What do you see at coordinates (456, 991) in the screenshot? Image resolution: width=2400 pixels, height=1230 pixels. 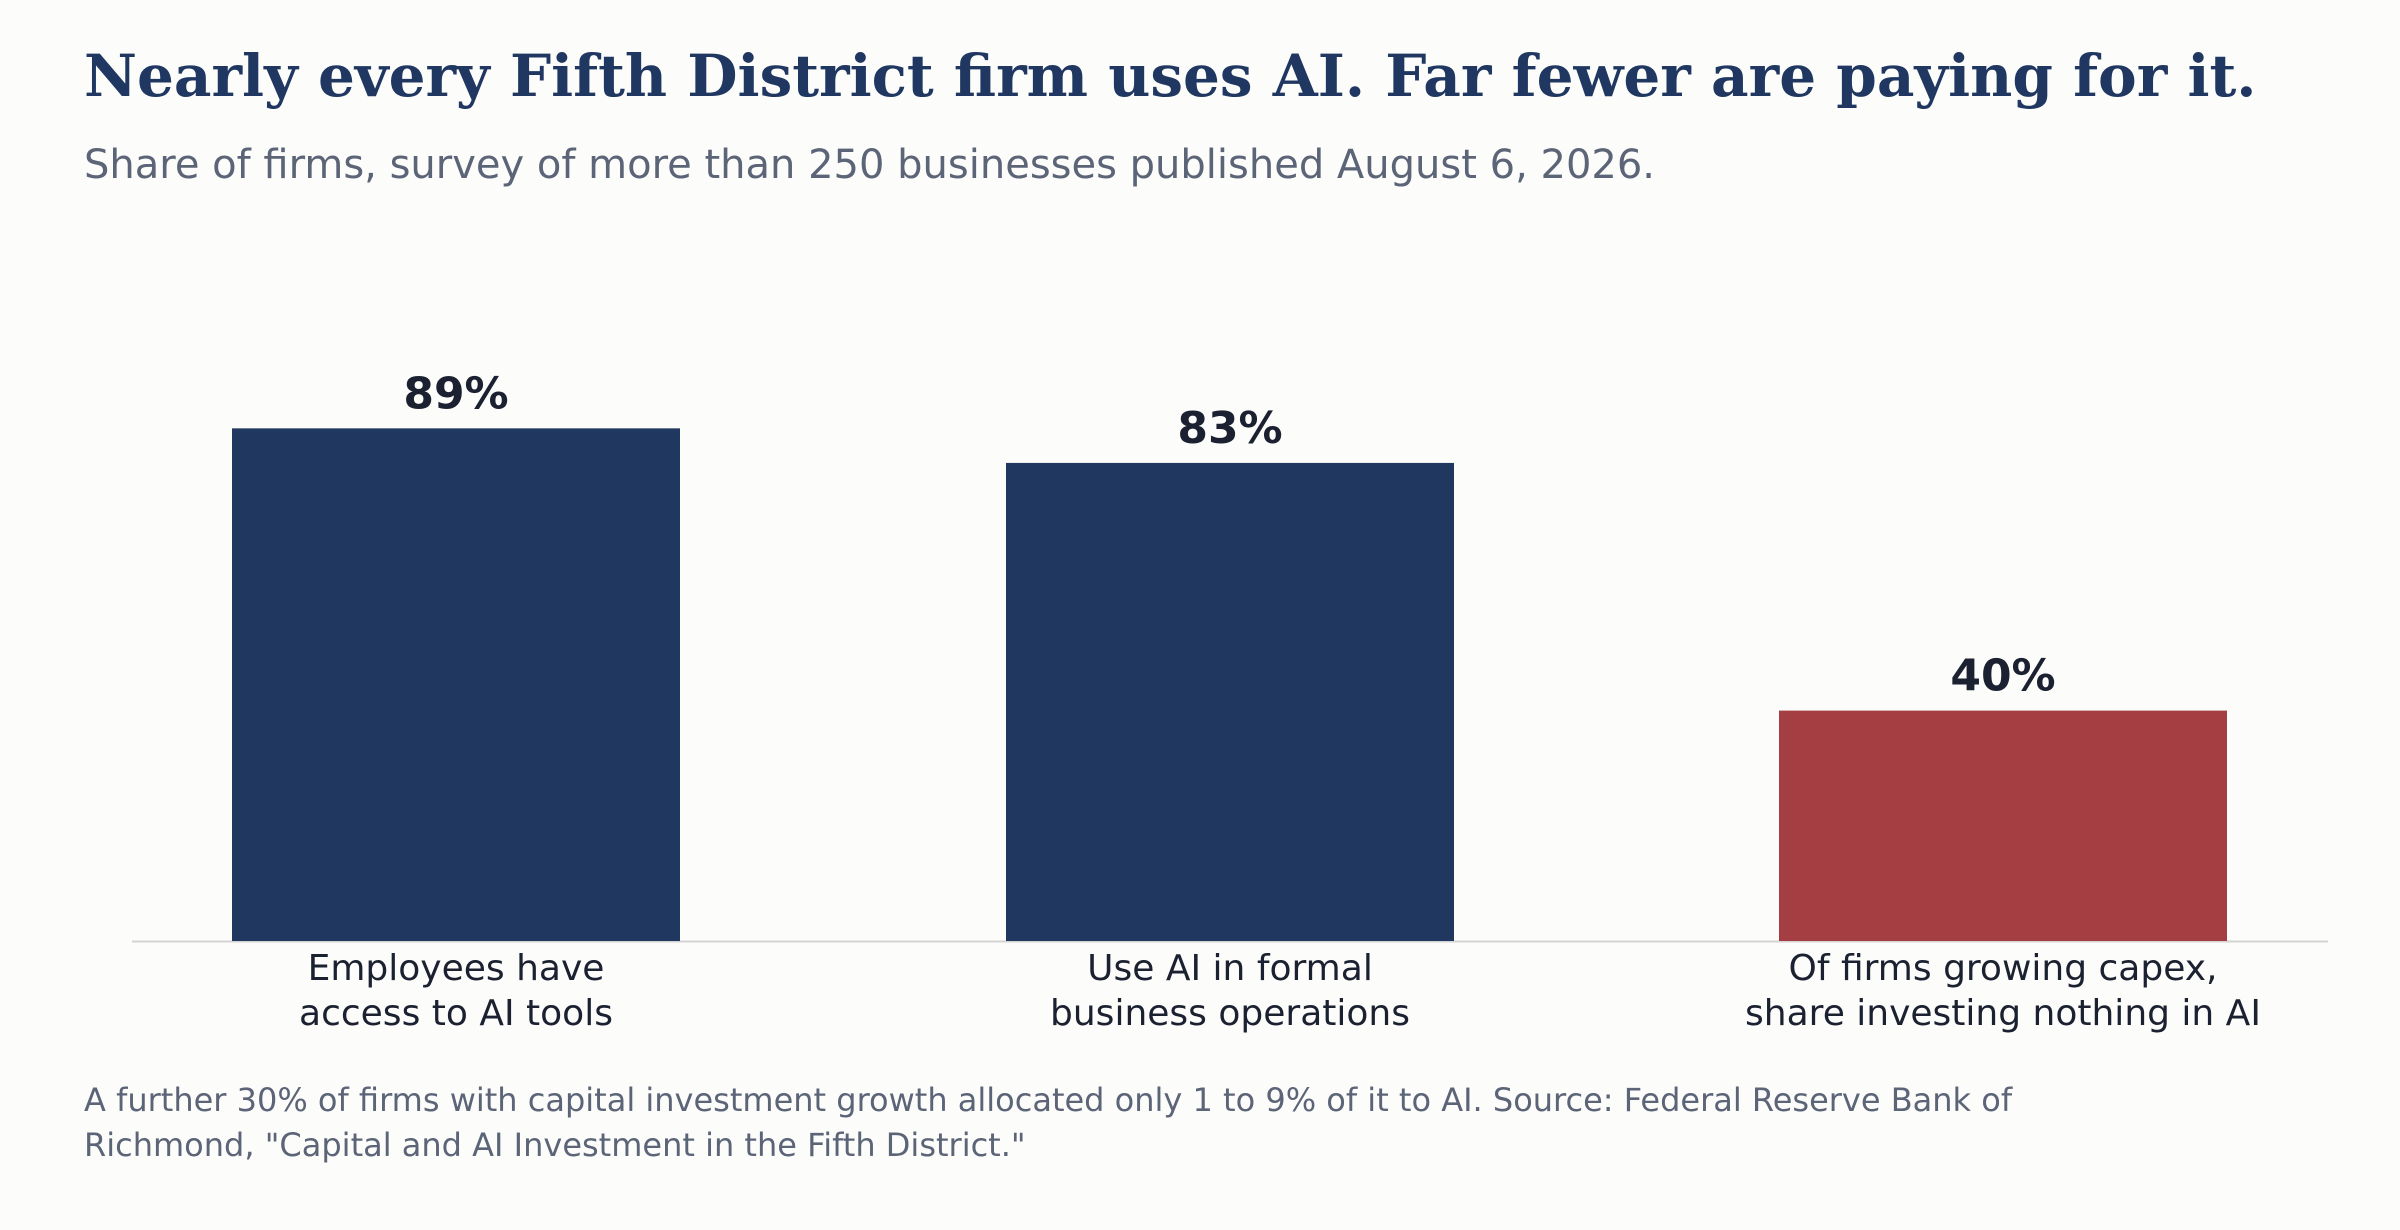 I see `category-label-1: Employees have access to AI tools` at bounding box center [456, 991].